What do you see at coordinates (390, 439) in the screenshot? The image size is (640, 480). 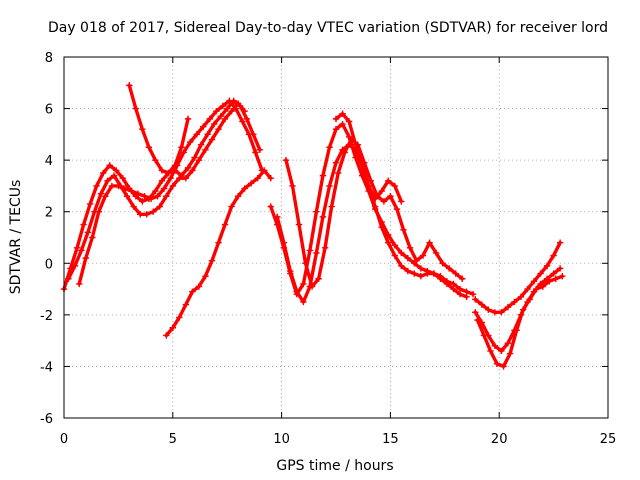 I see `x-tick-label: 15` at bounding box center [390, 439].